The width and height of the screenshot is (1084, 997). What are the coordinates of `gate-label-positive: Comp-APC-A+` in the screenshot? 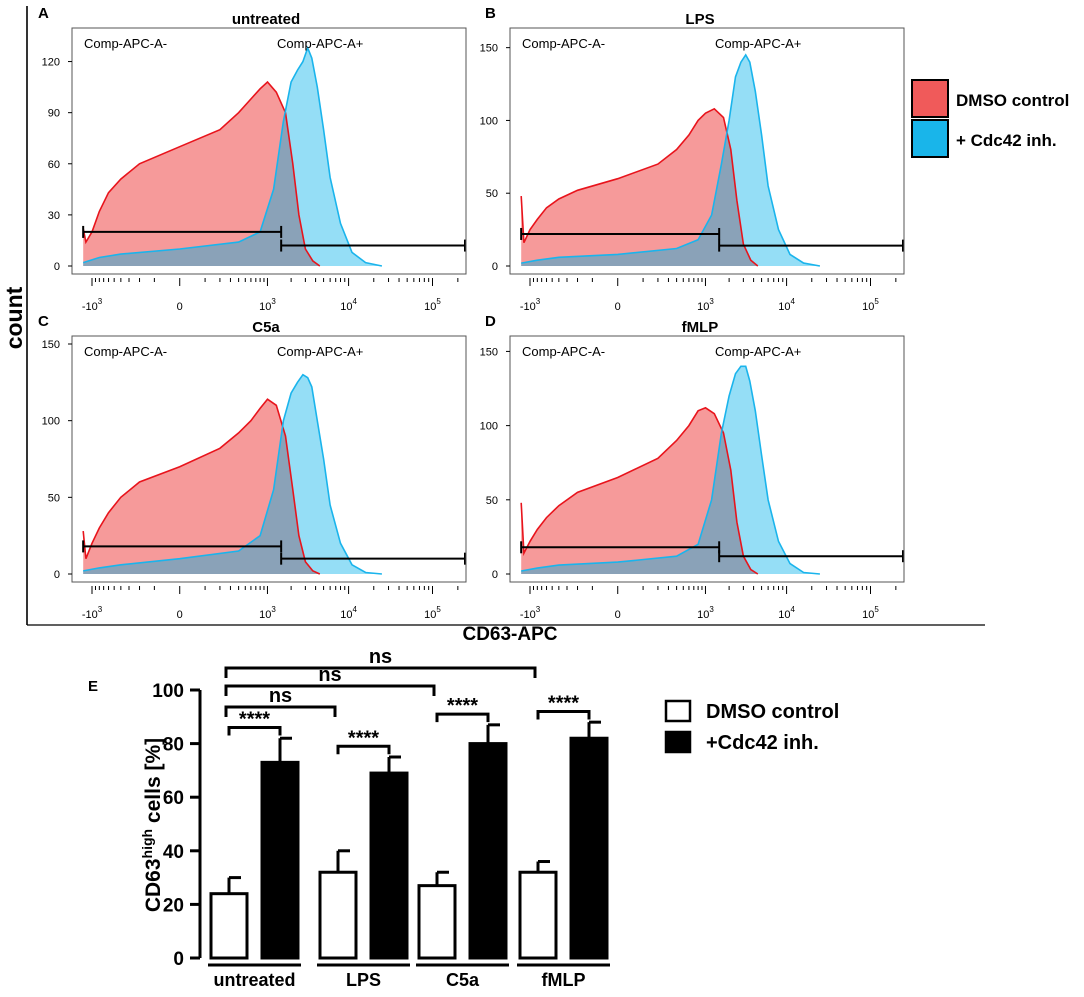 It's located at (320, 43).